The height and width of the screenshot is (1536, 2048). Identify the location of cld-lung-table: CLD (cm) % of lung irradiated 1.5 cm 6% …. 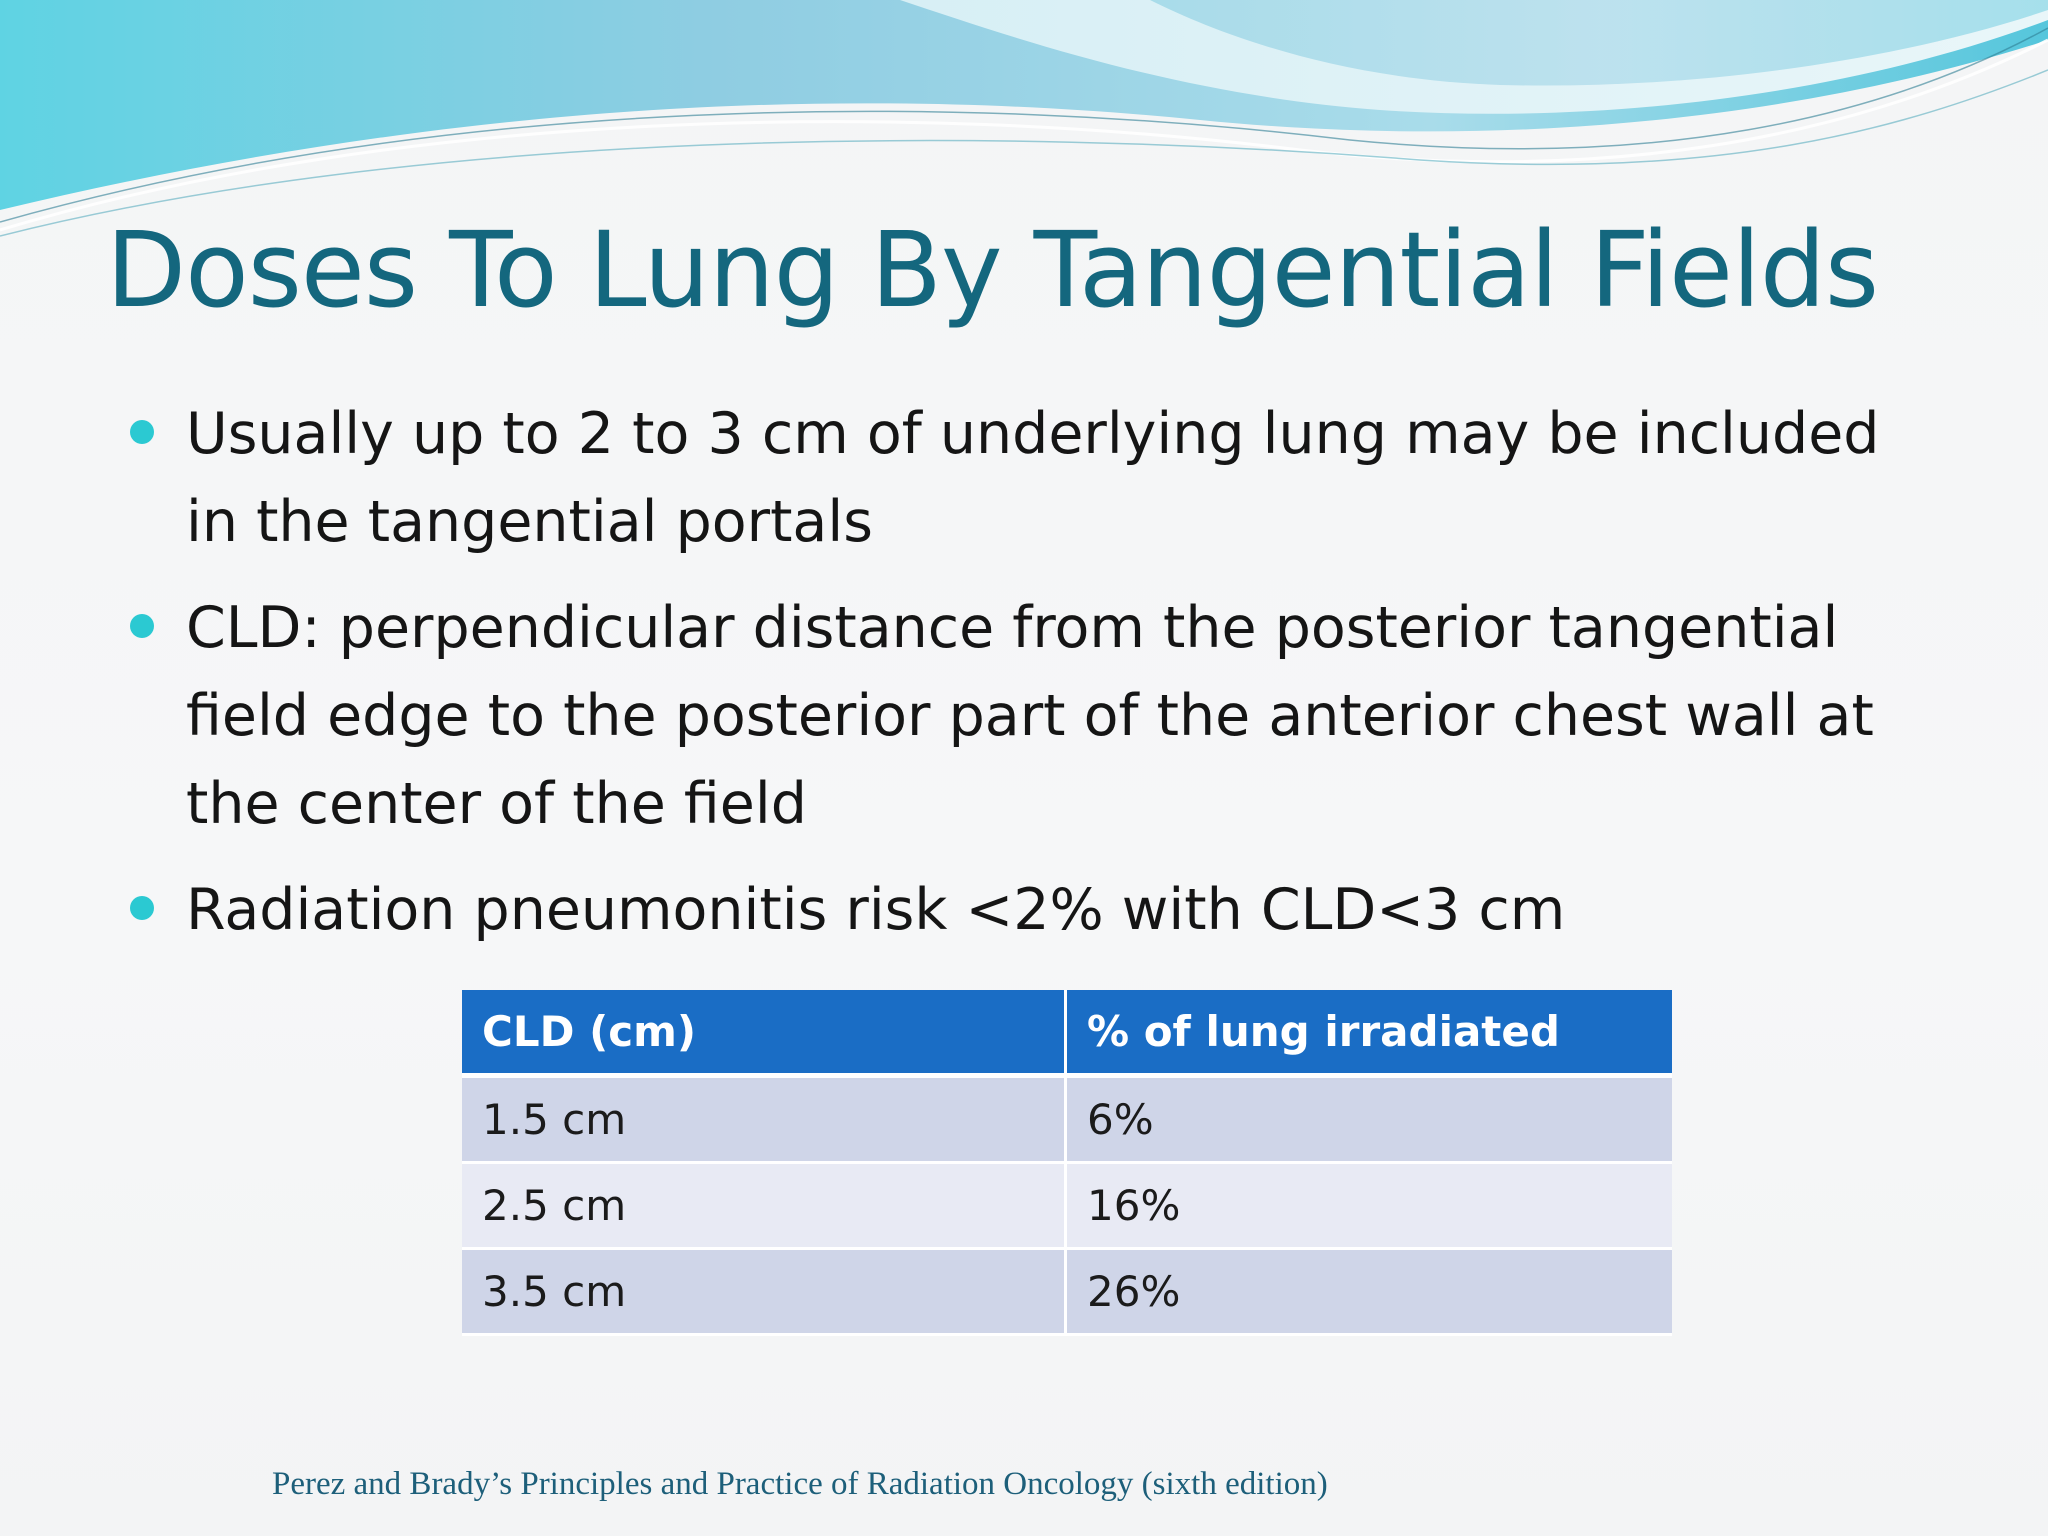
(1067, 1163).